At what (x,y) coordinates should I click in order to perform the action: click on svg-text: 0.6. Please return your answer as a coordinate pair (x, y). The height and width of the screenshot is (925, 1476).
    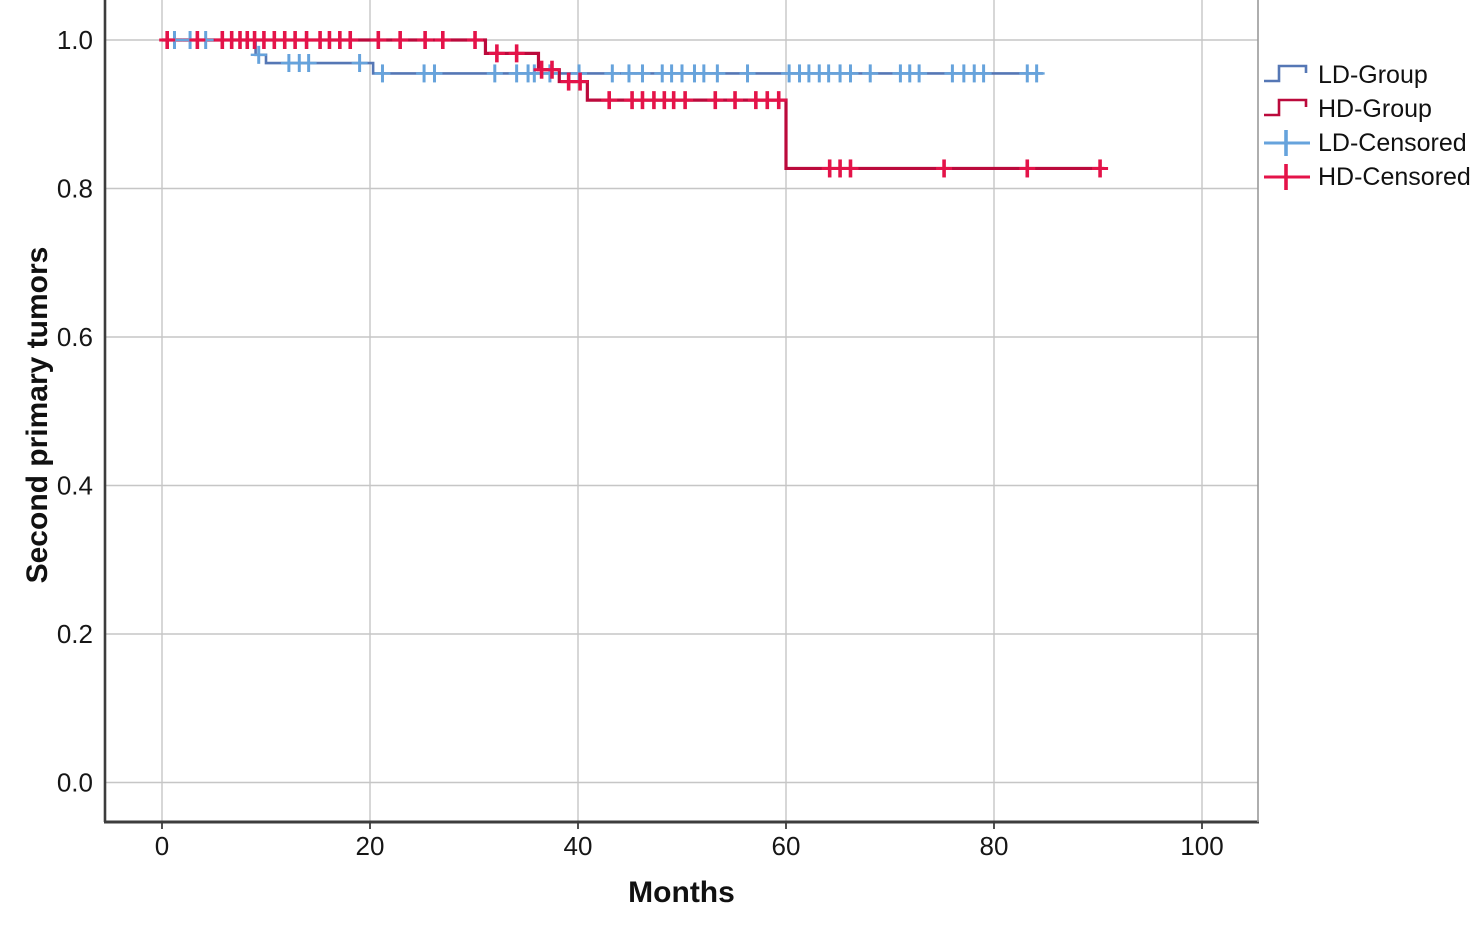
    Looking at the image, I should click on (75, 337).